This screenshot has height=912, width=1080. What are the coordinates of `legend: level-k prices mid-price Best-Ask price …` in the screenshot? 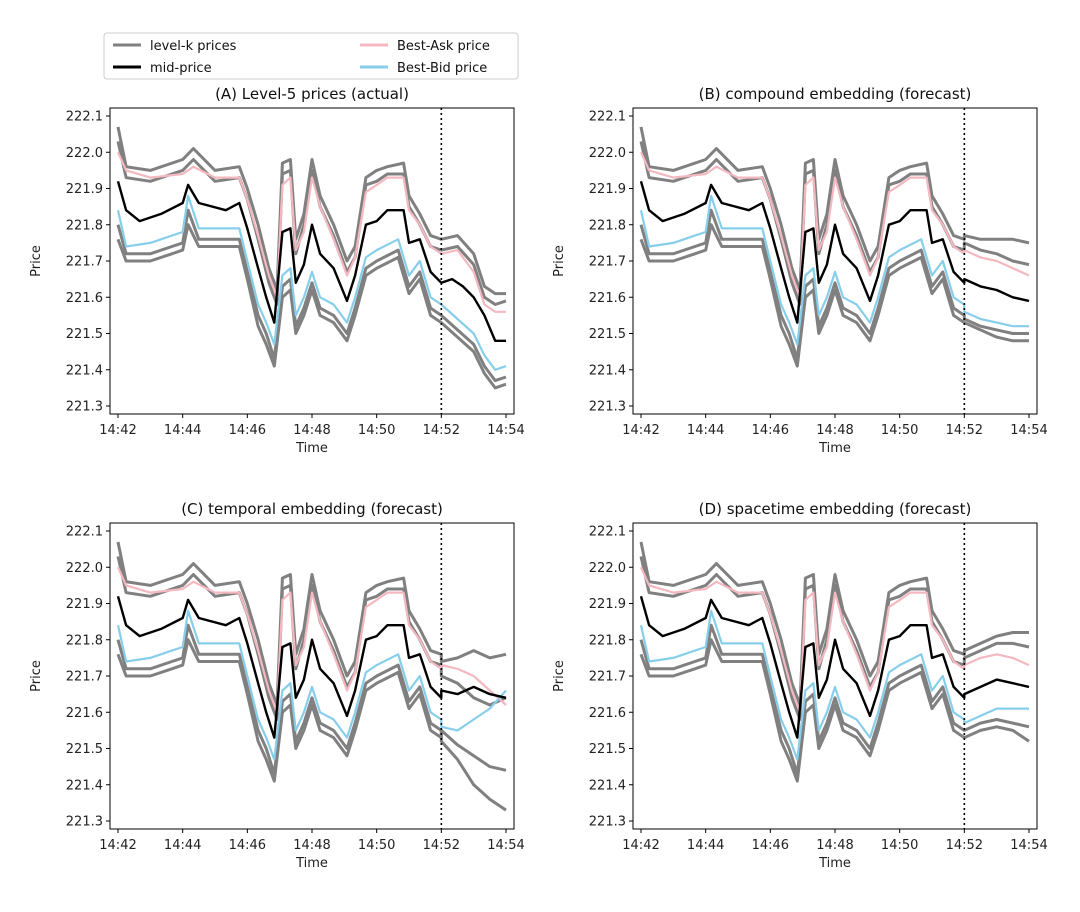 It's located at (311, 56).